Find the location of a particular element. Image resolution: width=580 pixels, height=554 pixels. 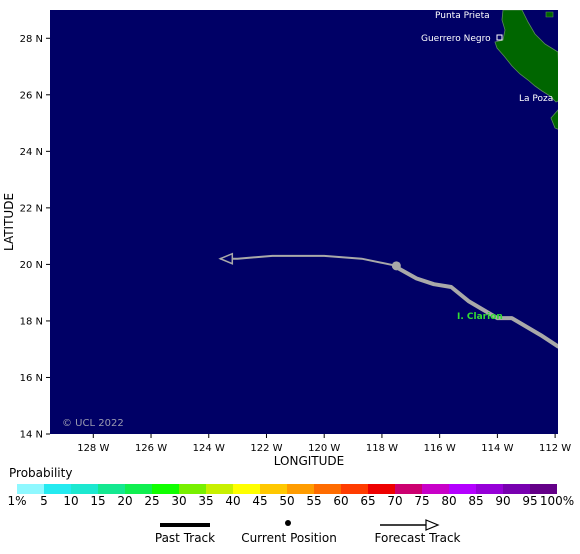

colorbar-label: 10 is located at coordinates (71, 501).